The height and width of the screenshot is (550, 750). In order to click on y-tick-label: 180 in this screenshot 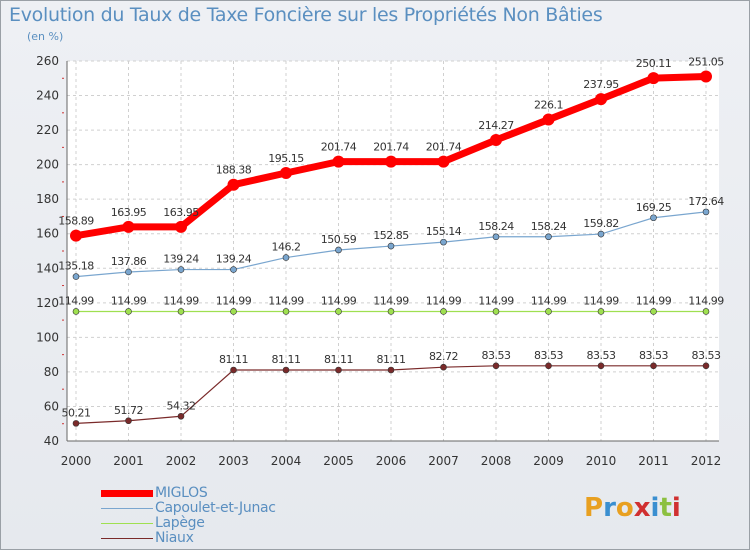, I will do `click(47, 199)`.